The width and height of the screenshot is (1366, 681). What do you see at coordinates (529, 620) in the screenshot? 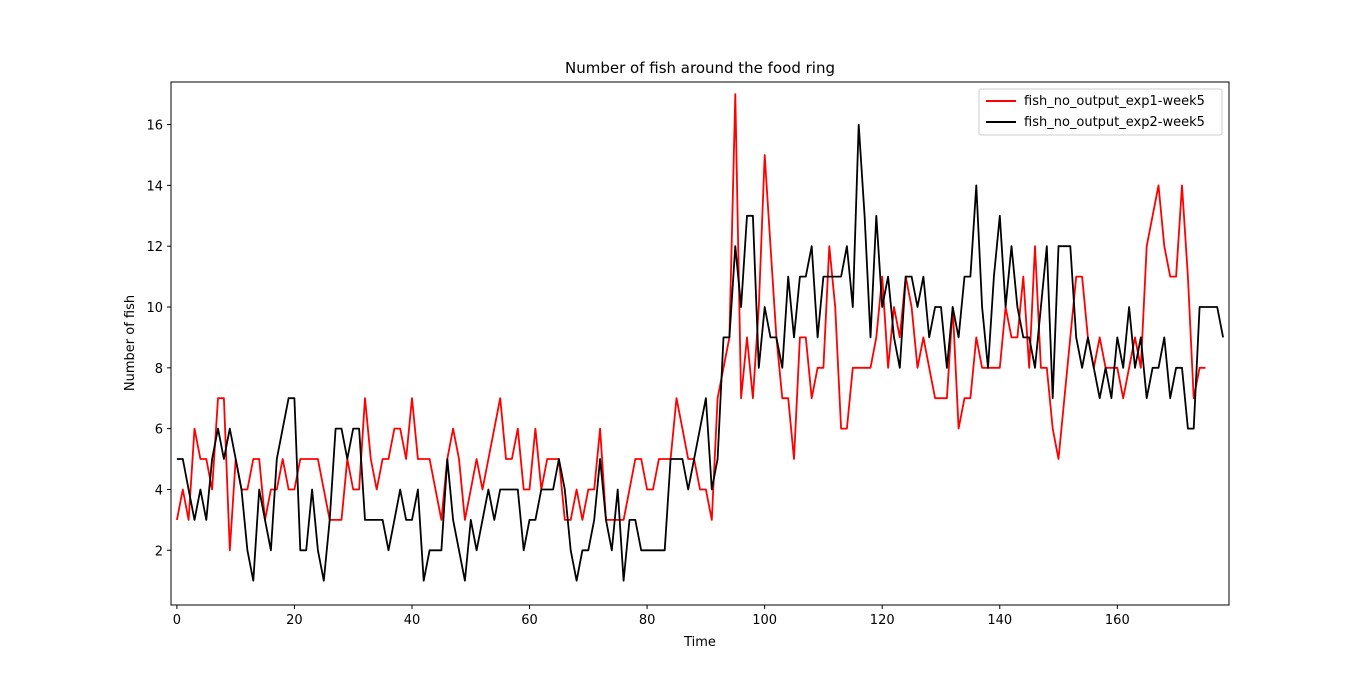
I see `x-tick-label: 60` at bounding box center [529, 620].